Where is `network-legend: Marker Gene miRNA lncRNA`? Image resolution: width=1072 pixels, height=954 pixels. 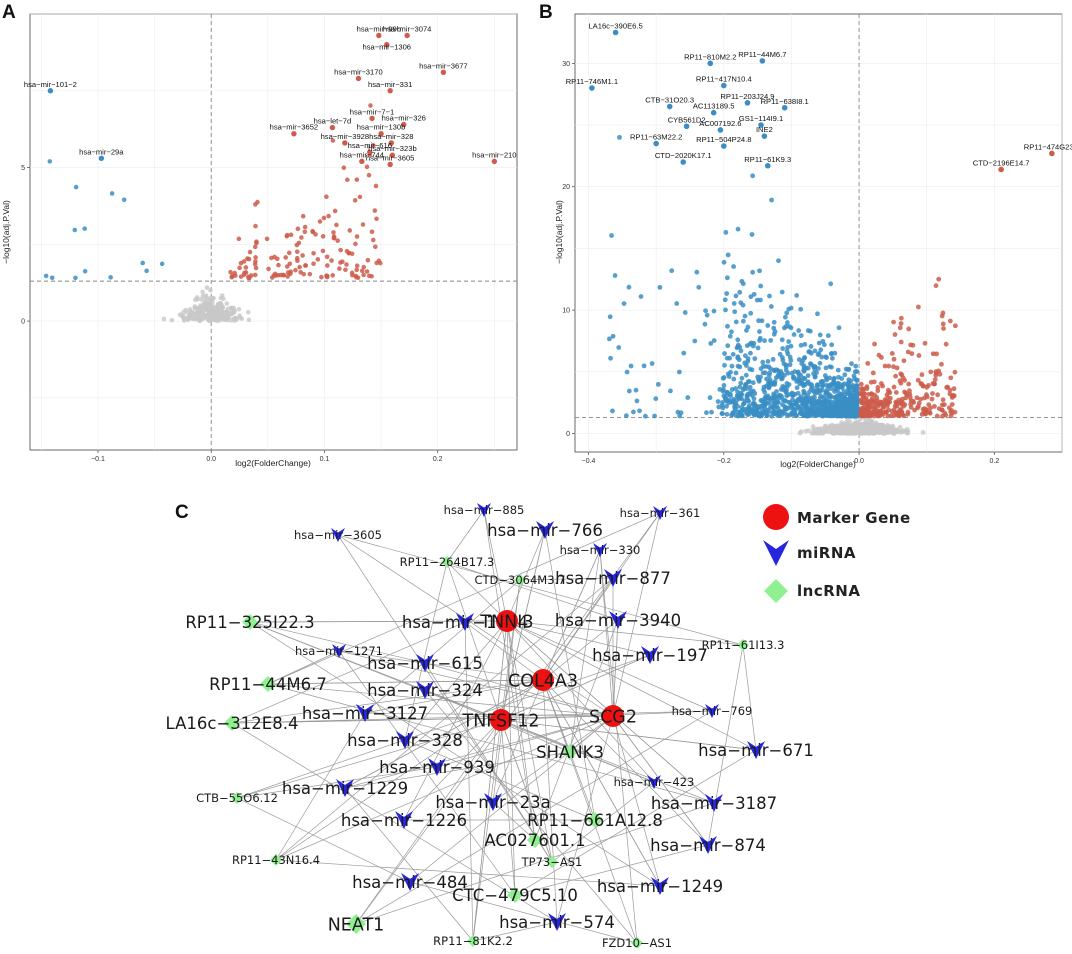 network-legend: Marker Gene miRNA lncRNA is located at coordinates (836, 553).